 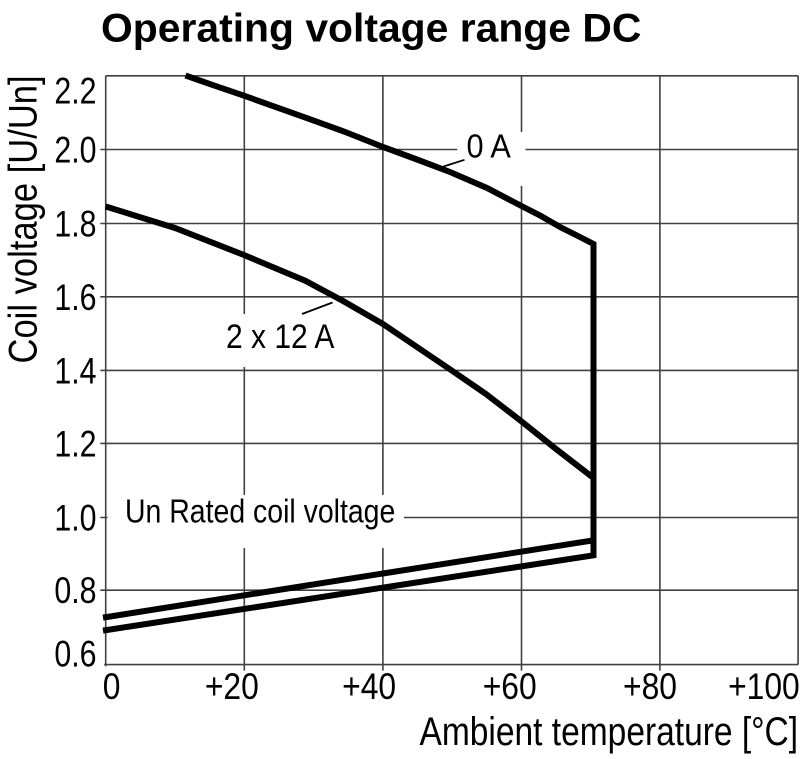 What do you see at coordinates (75, 298) in the screenshot?
I see `svg-text: 1.6` at bounding box center [75, 298].